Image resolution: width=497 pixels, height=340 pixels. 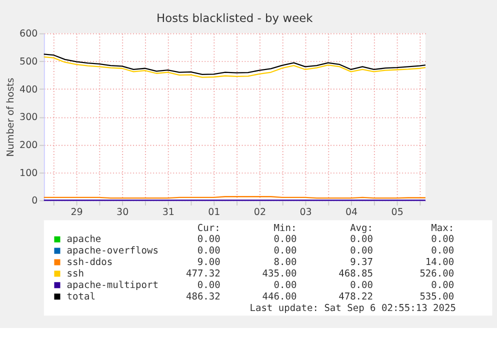 What do you see at coordinates (112, 286) in the screenshot?
I see `legend-label: apache-multiport` at bounding box center [112, 286].